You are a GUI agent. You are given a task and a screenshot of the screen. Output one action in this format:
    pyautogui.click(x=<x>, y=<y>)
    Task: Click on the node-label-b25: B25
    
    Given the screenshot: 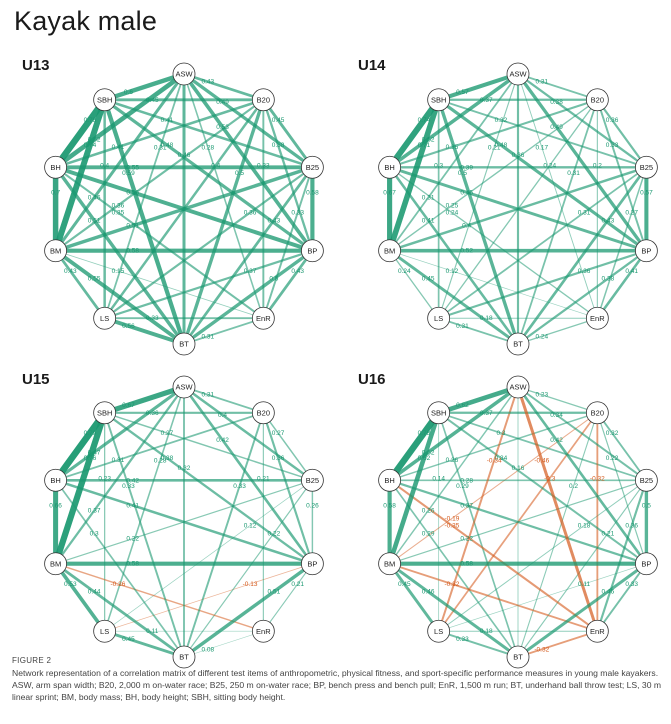 What is the action you would take?
    pyautogui.click(x=312, y=167)
    